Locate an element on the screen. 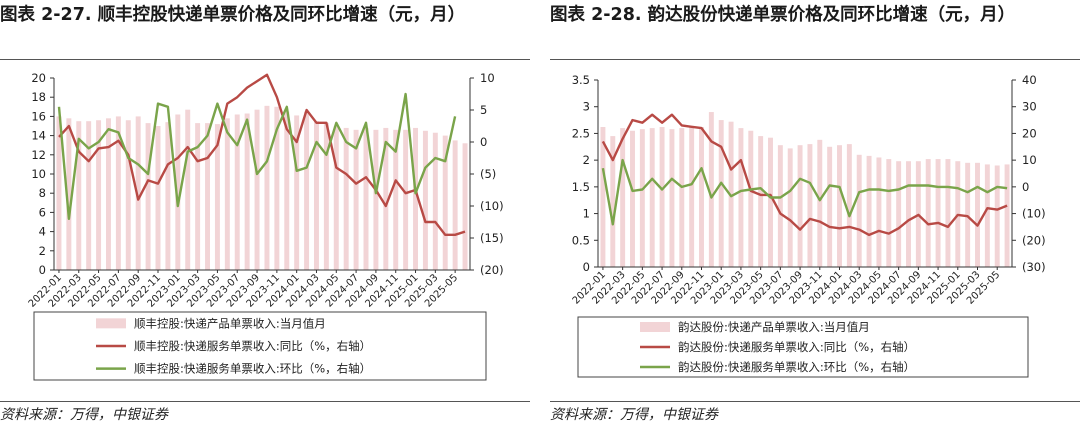  y-right-tick-label: 40 is located at coordinates (1029, 80).